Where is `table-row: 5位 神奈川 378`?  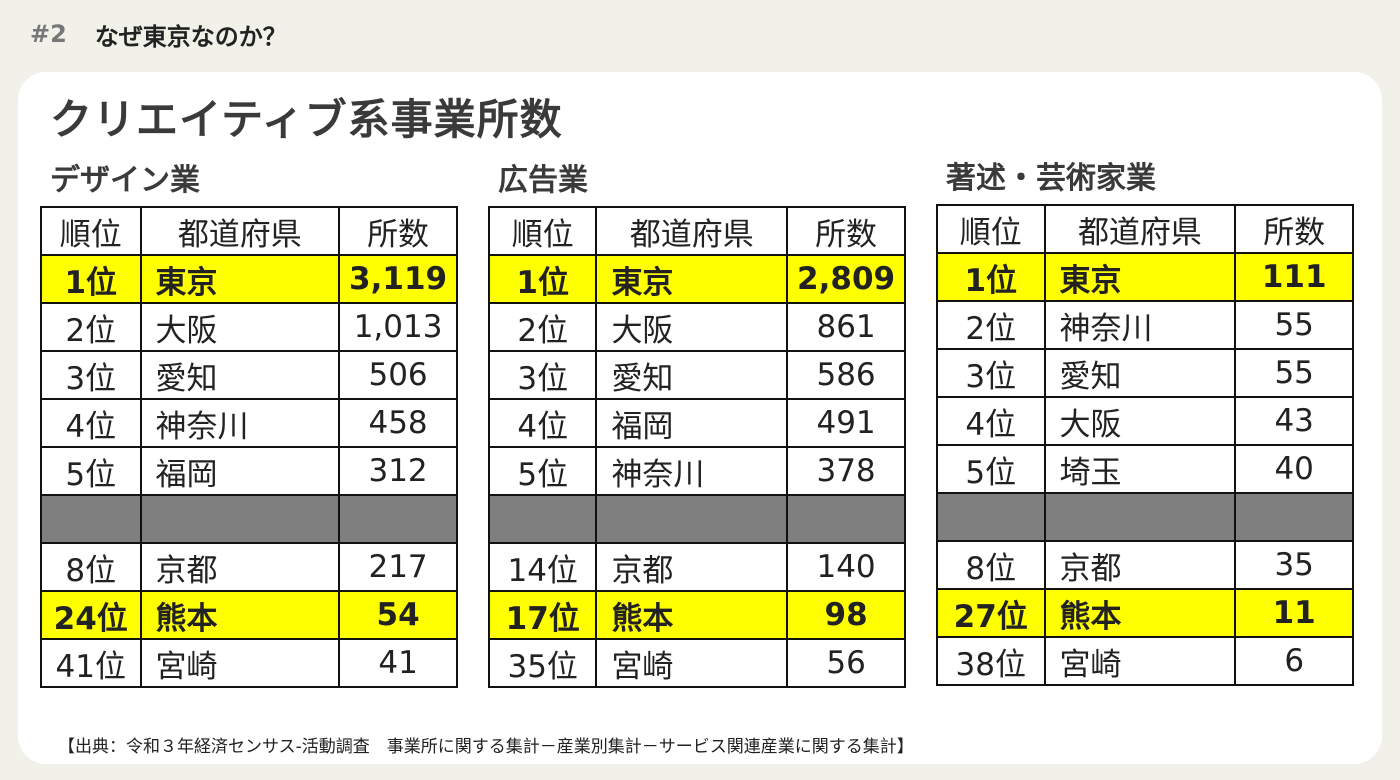
table-row: 5位 神奈川 378 is located at coordinates (696, 471).